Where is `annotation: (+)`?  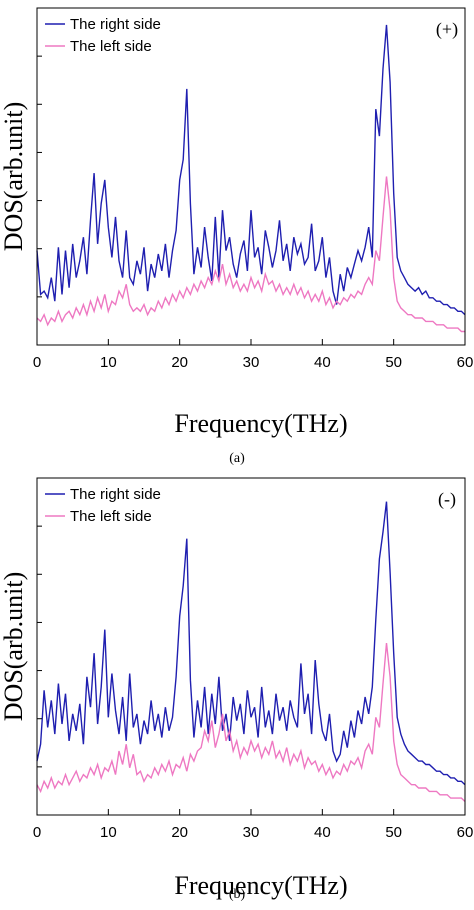 annotation: (+) is located at coordinates (447, 29).